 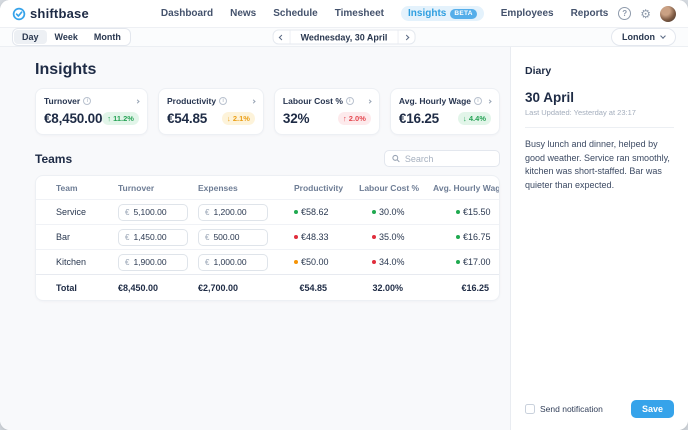 I want to click on team-name: Service, so click(x=71, y=212).